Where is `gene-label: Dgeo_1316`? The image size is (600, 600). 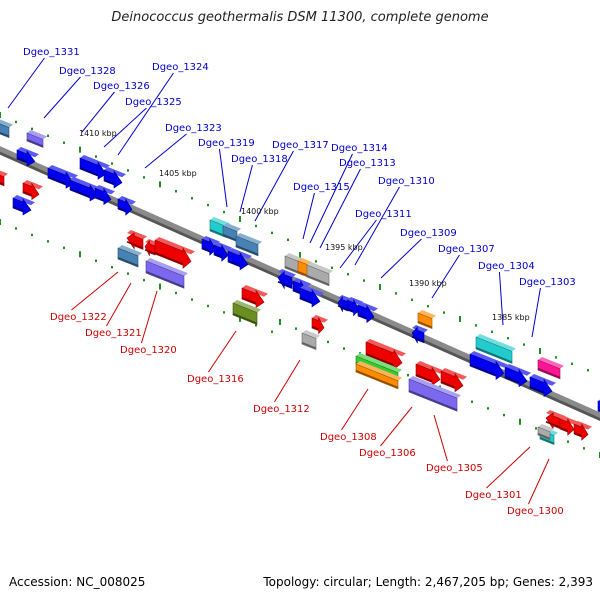
gene-label: Dgeo_1316 is located at coordinates (215, 379).